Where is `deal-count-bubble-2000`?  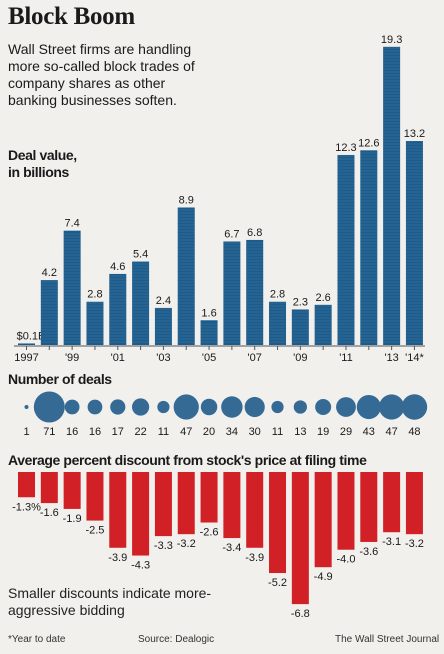 deal-count-bubble-2000 is located at coordinates (95, 407).